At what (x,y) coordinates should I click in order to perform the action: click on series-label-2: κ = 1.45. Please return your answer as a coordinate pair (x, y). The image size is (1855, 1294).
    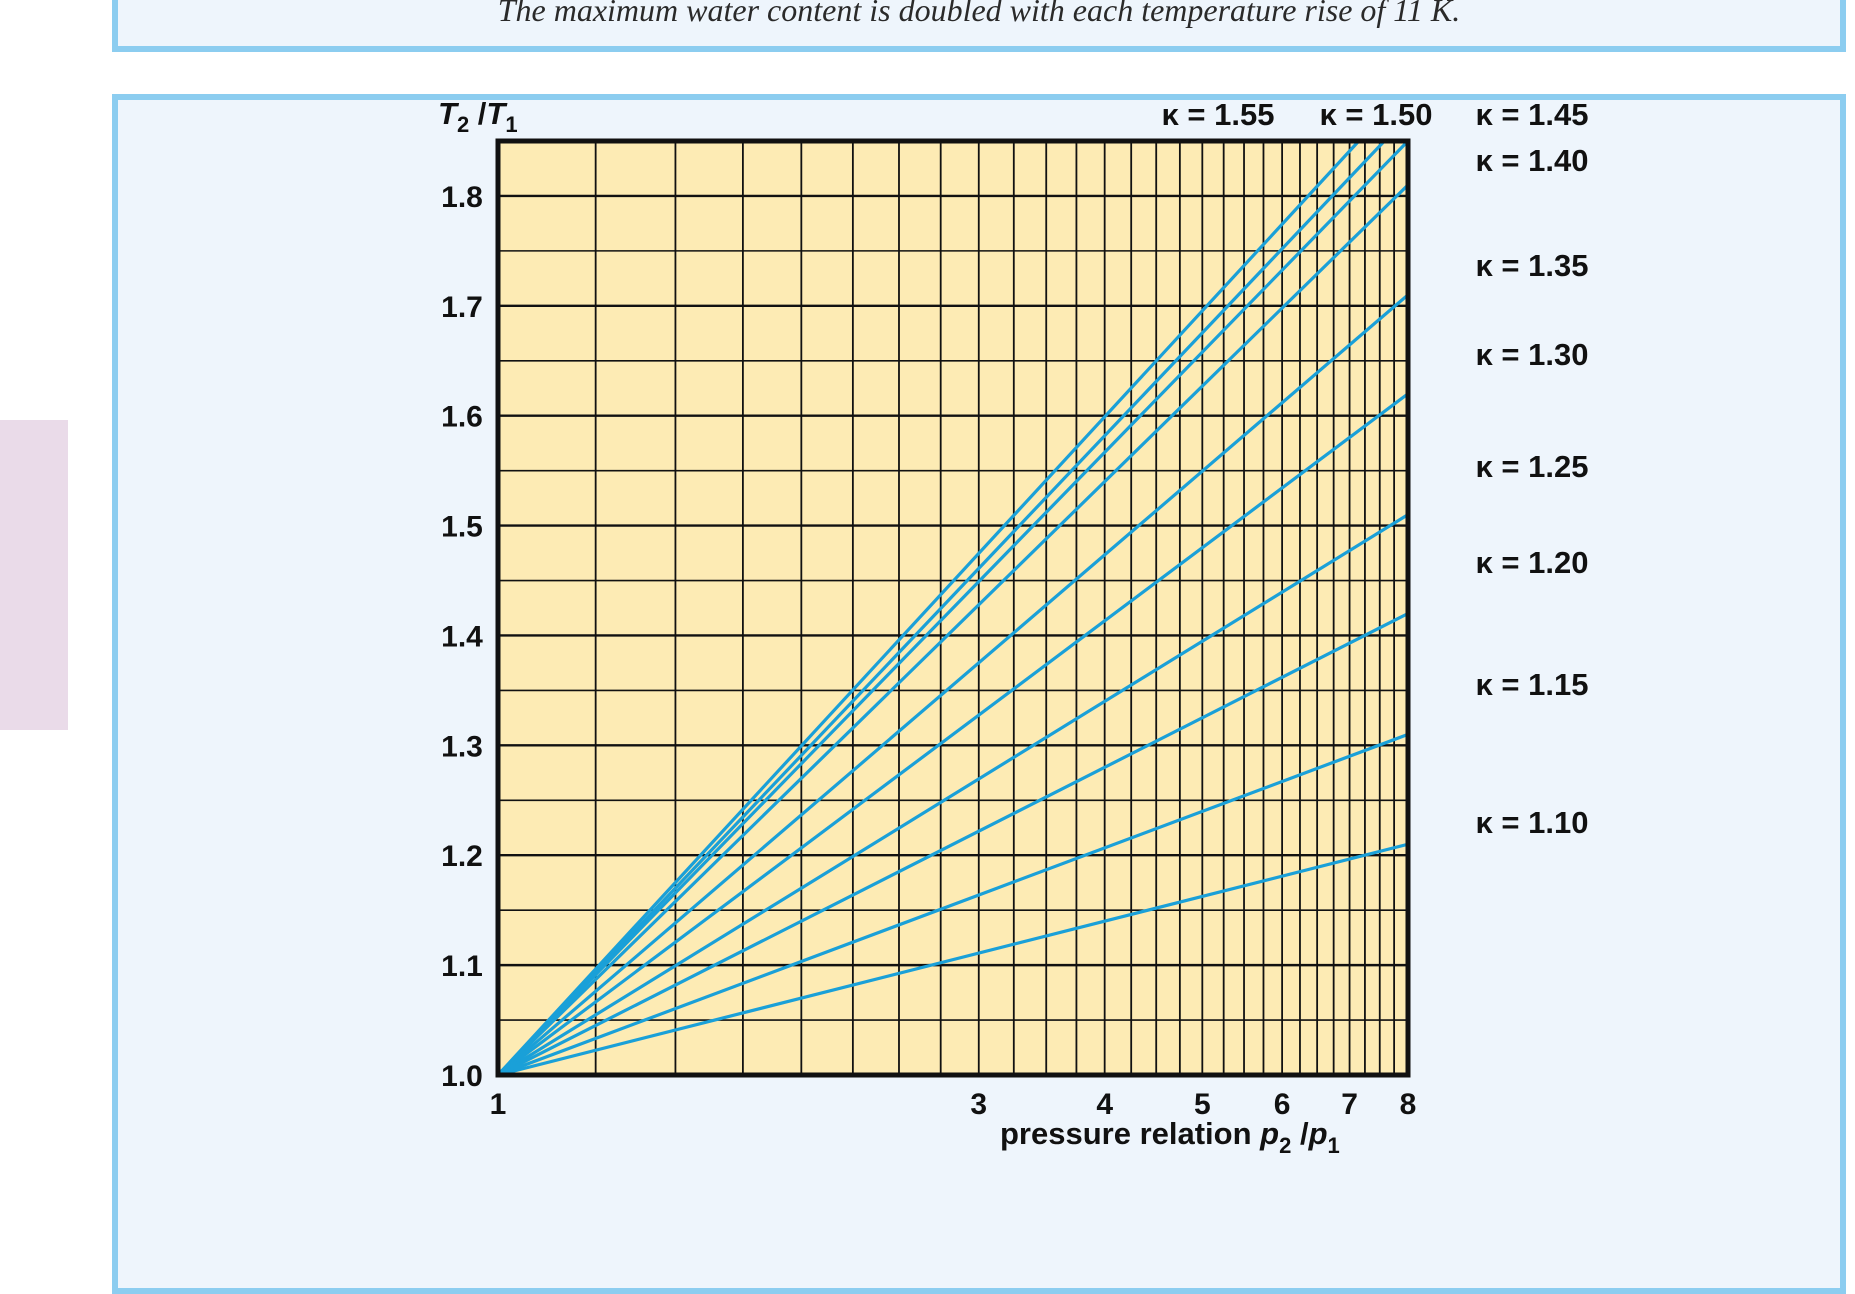
    Looking at the image, I should click on (1532, 116).